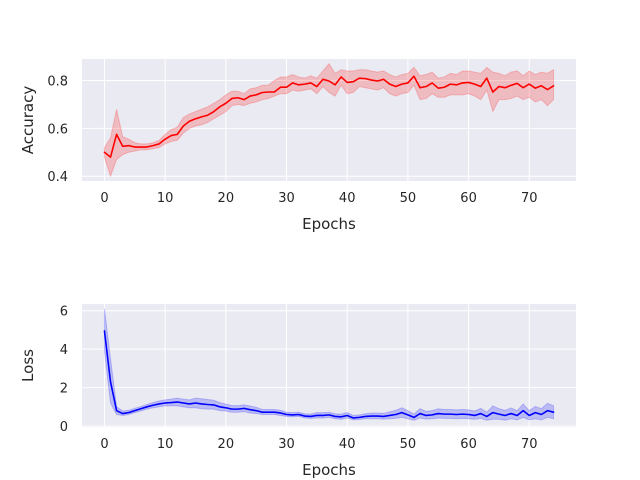  Describe the element at coordinates (468, 198) in the screenshot. I see `accuracy-x-tick-label: 60` at that location.